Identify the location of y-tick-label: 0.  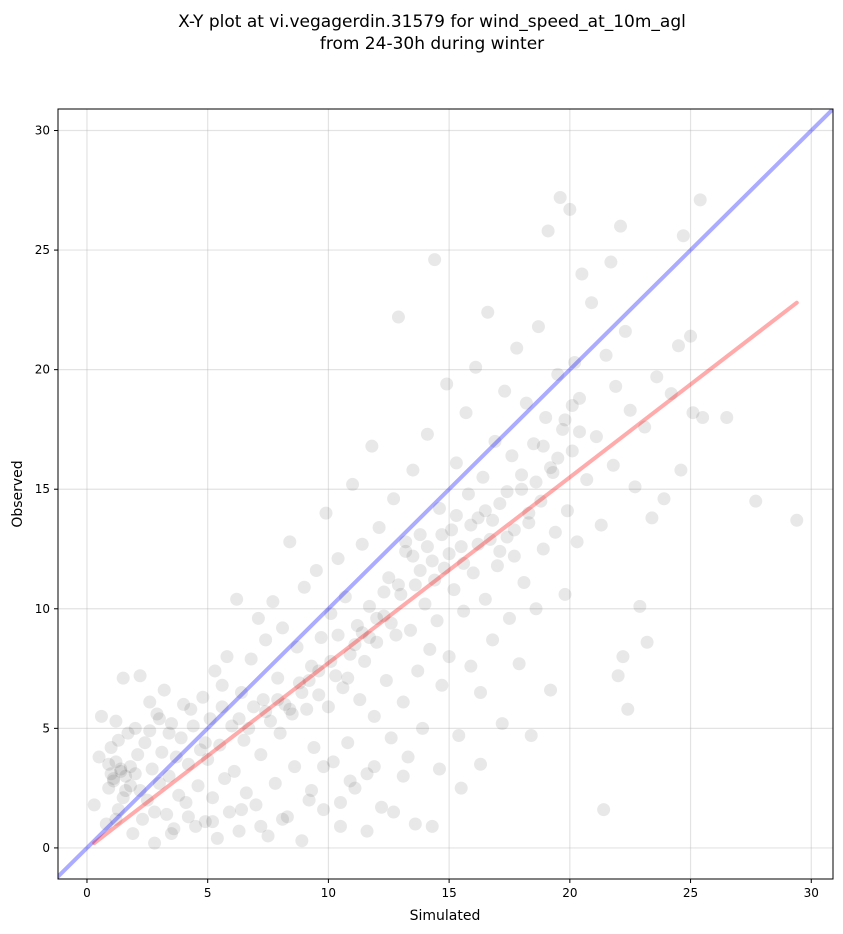
(46, 848).